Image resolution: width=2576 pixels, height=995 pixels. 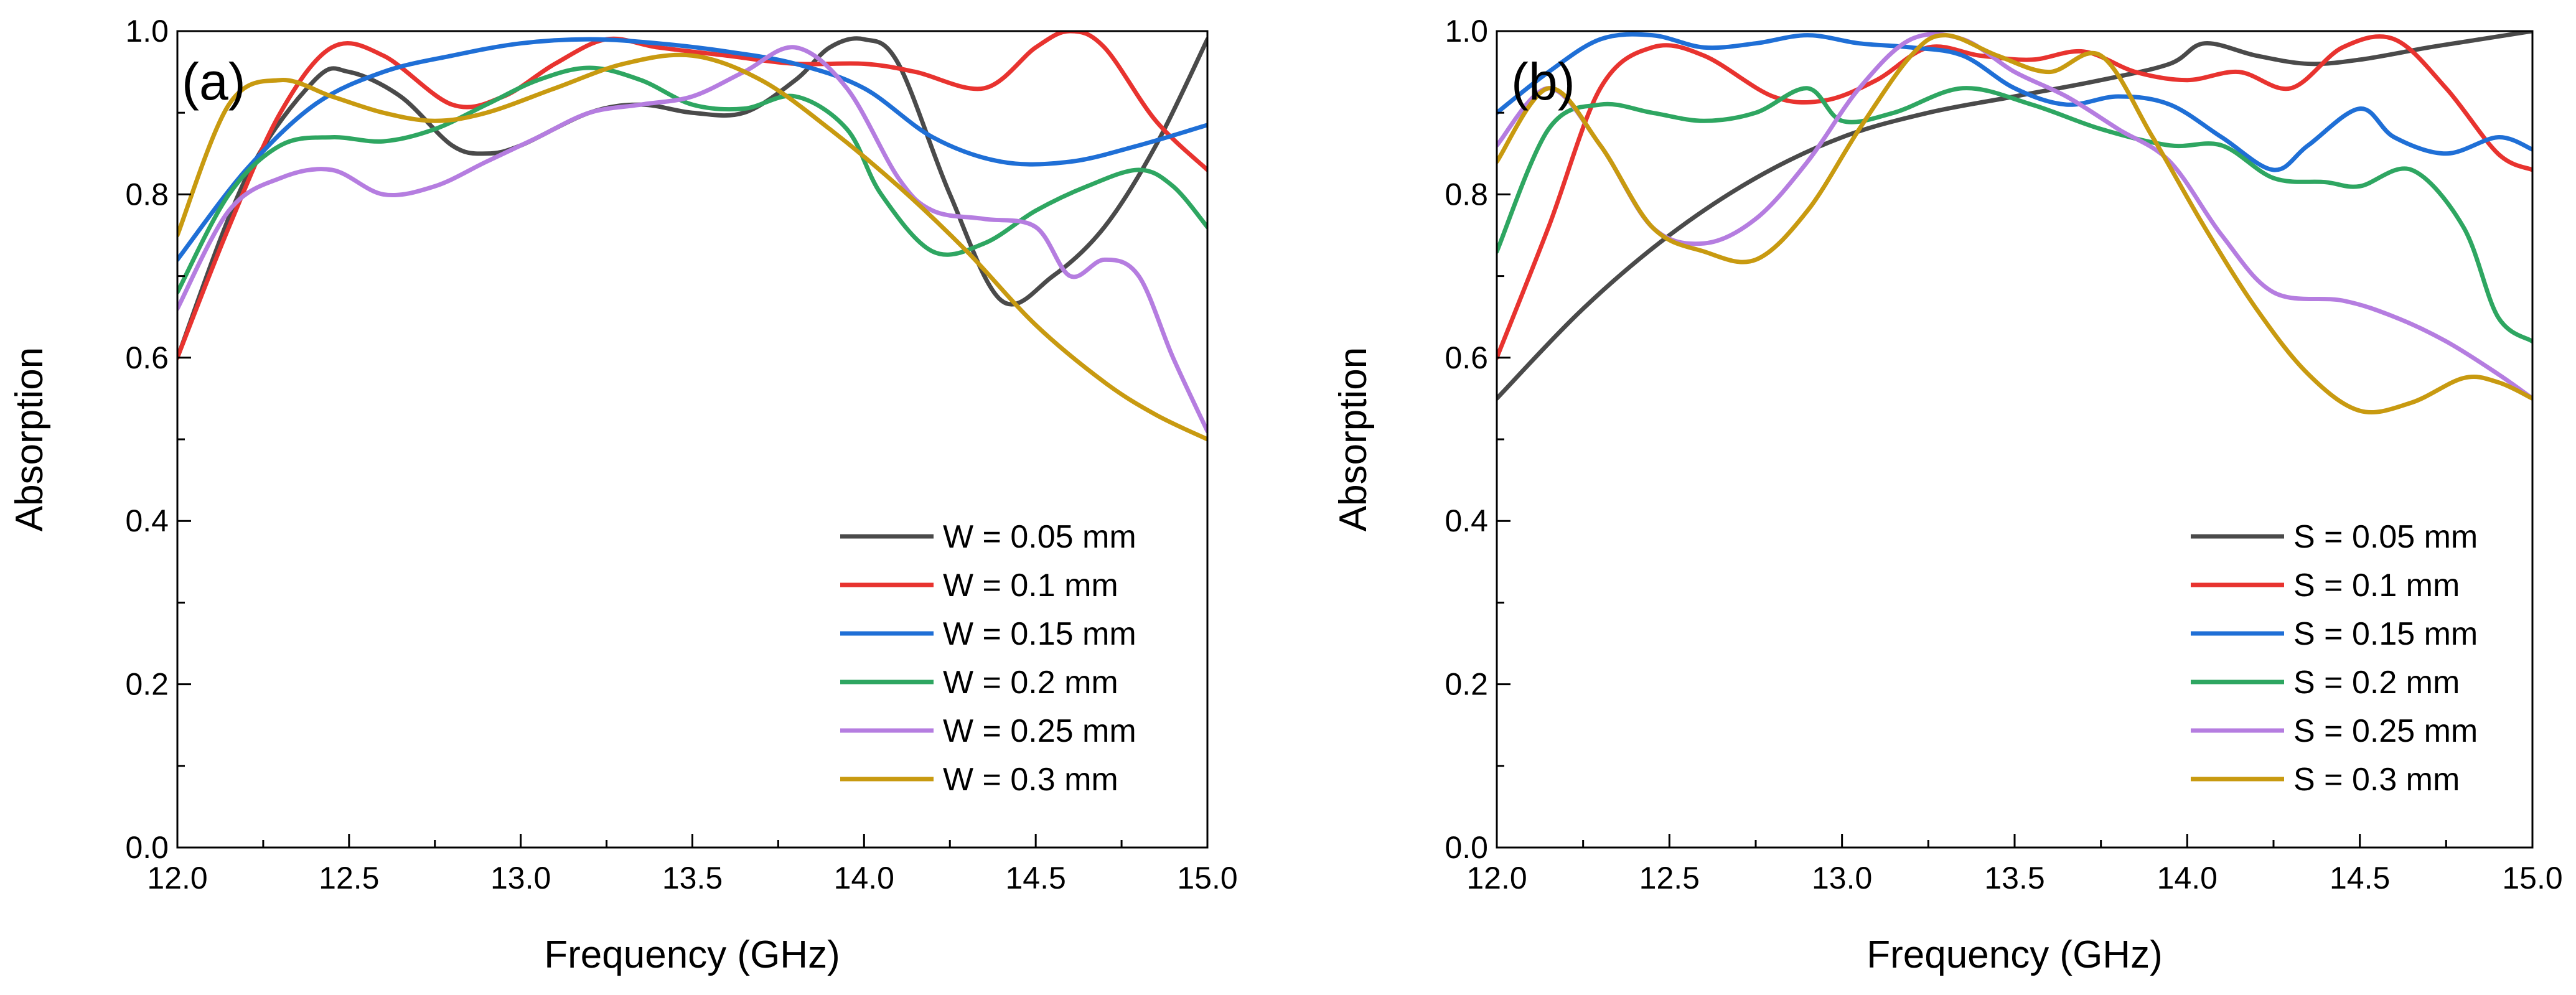 What do you see at coordinates (1039, 731) in the screenshot?
I see `legend-label: W = 0.25 mm` at bounding box center [1039, 731].